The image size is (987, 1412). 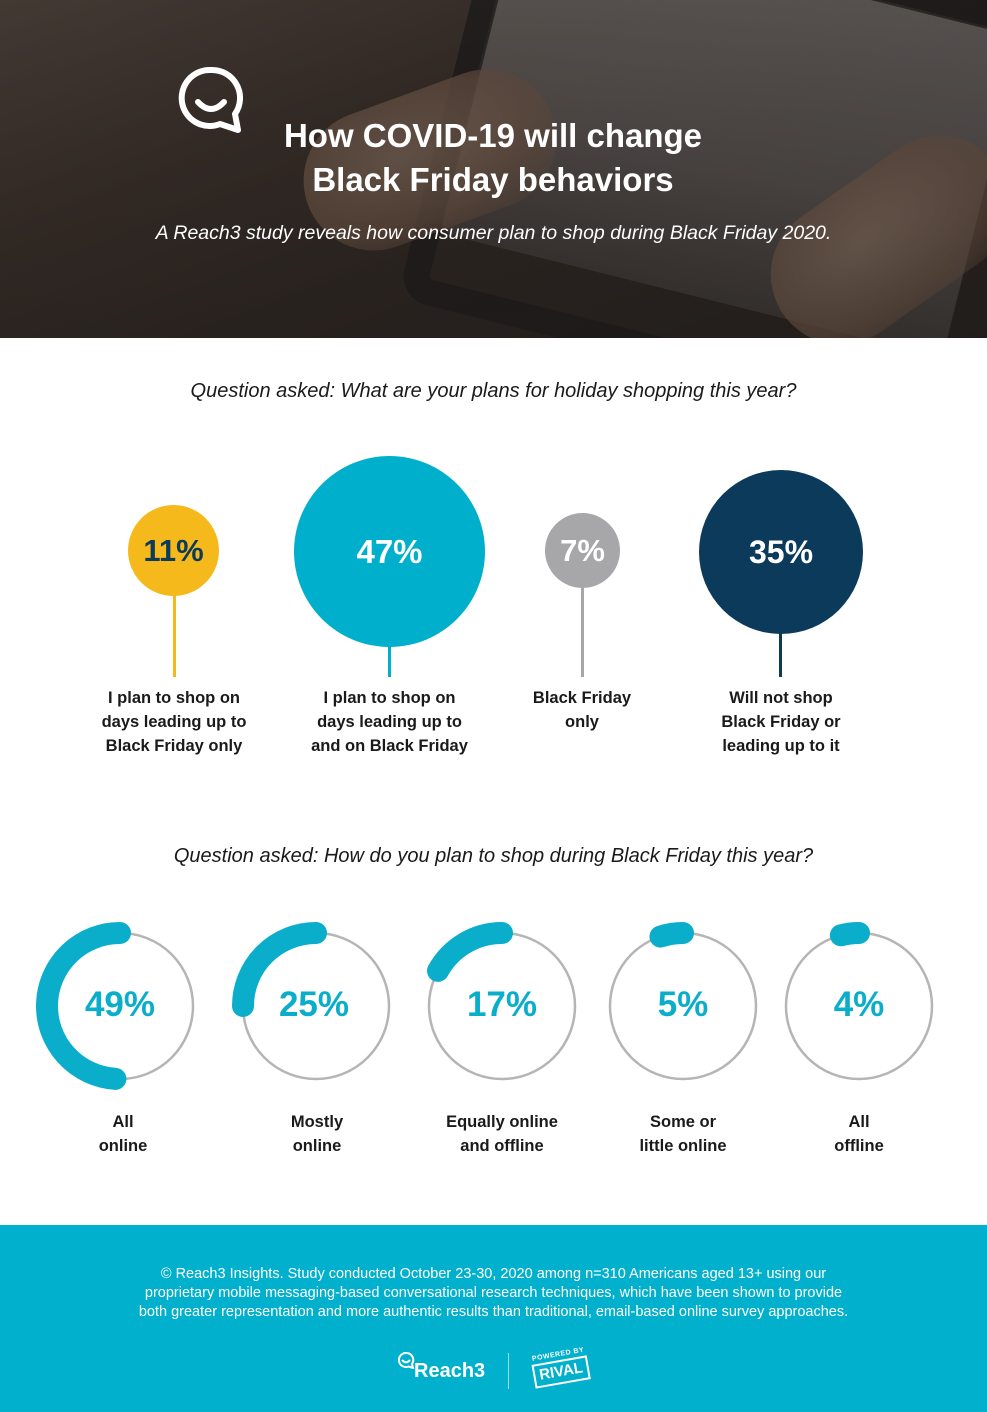 I want to click on donut-value-4: 4%, so click(x=859, y=1004).